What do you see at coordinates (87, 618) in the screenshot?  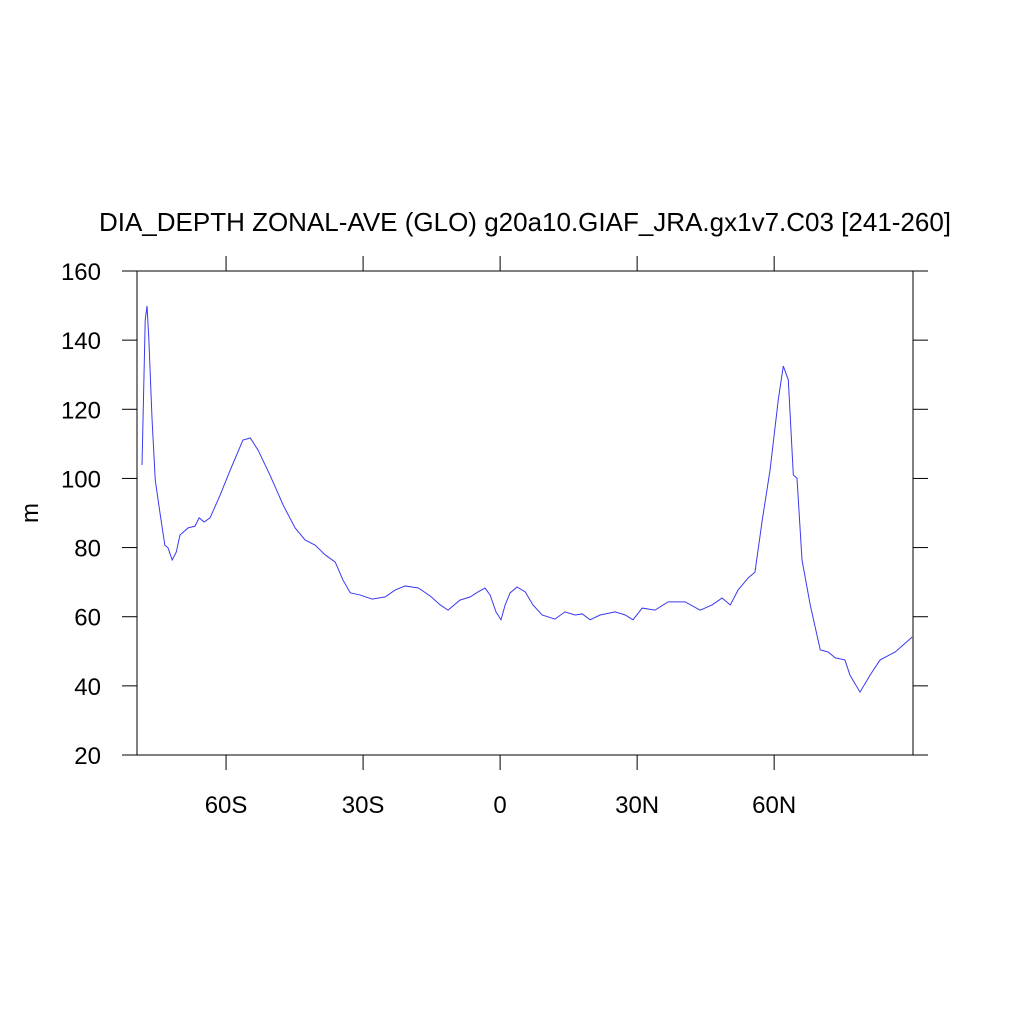 I see `y-tick-label: 60` at bounding box center [87, 618].